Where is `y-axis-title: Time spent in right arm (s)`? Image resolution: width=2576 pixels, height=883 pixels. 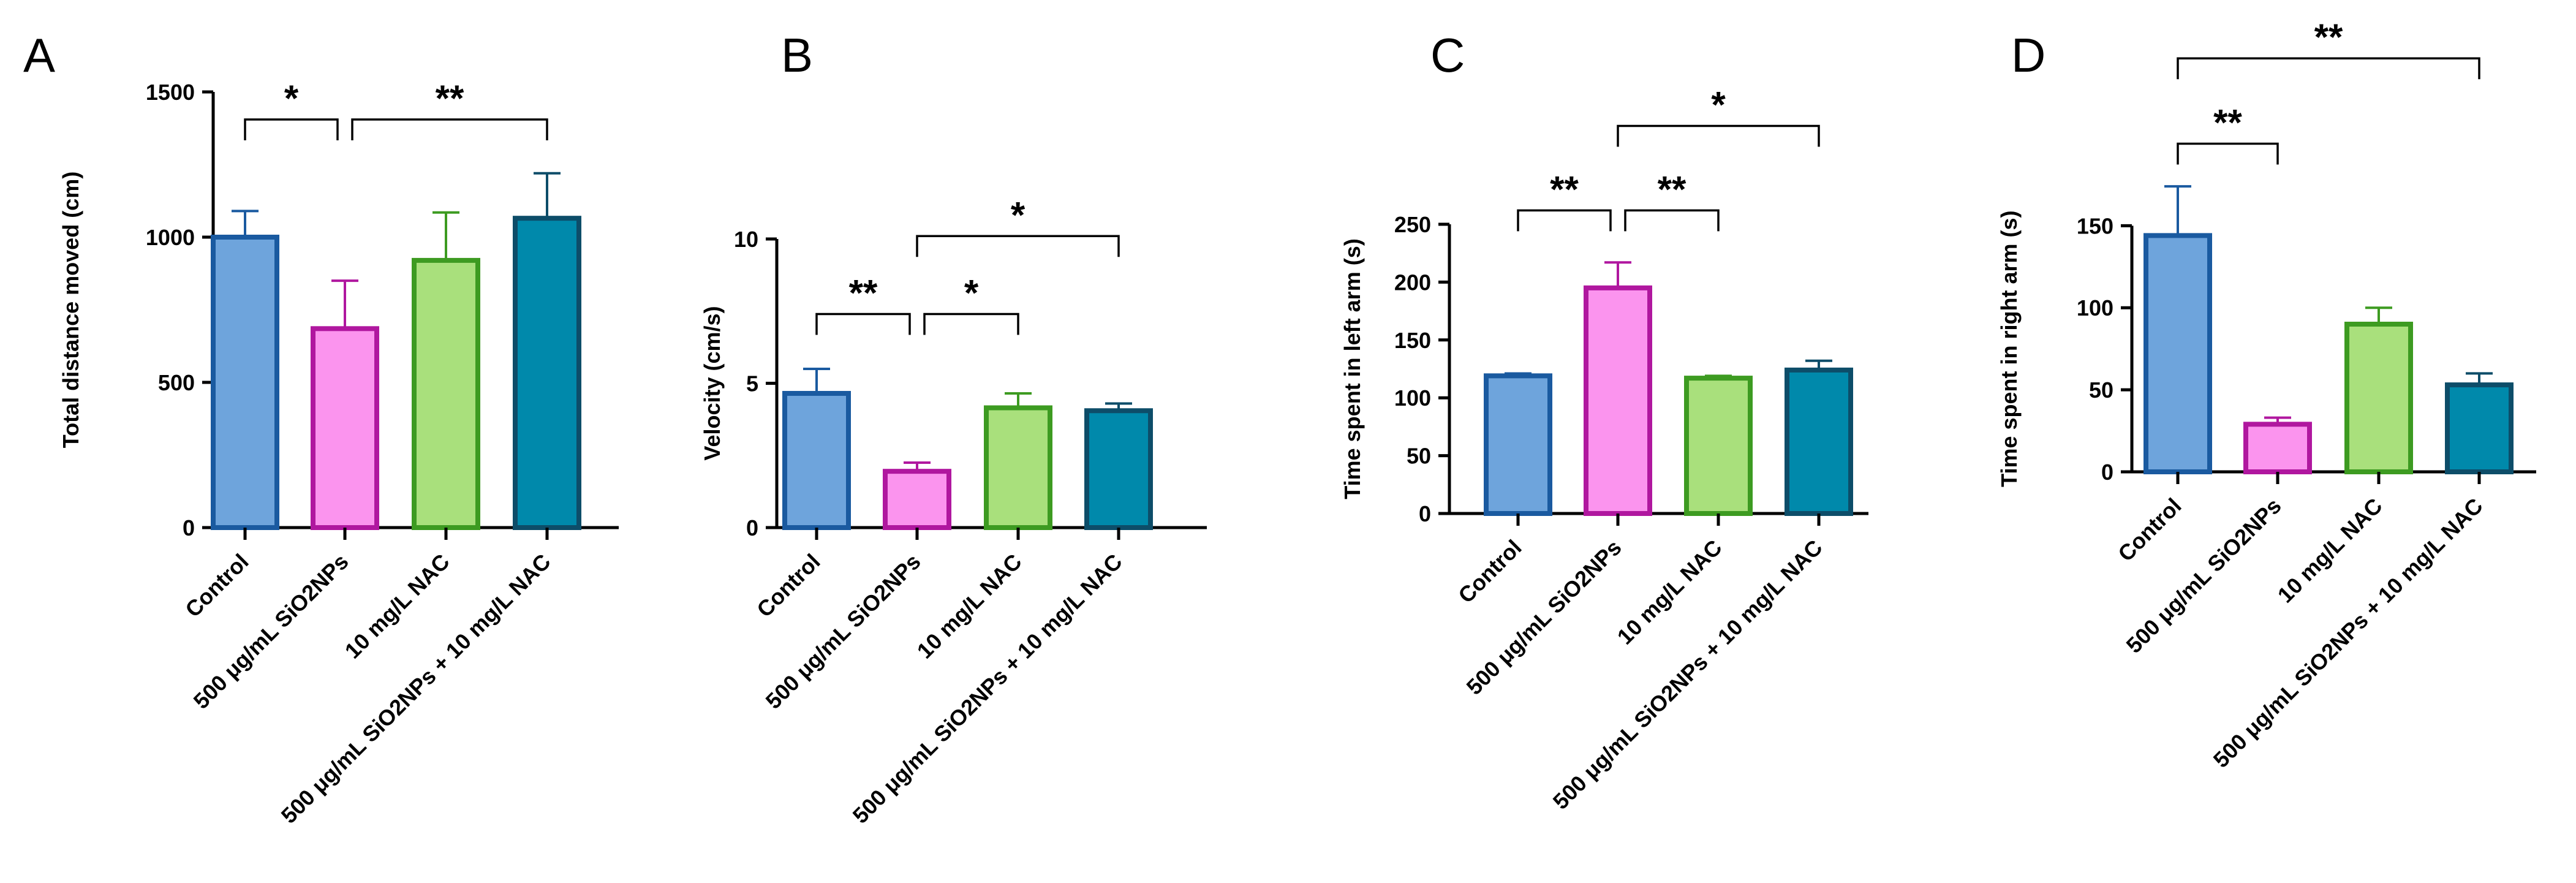 y-axis-title: Time spent in right arm (s) is located at coordinates (2009, 348).